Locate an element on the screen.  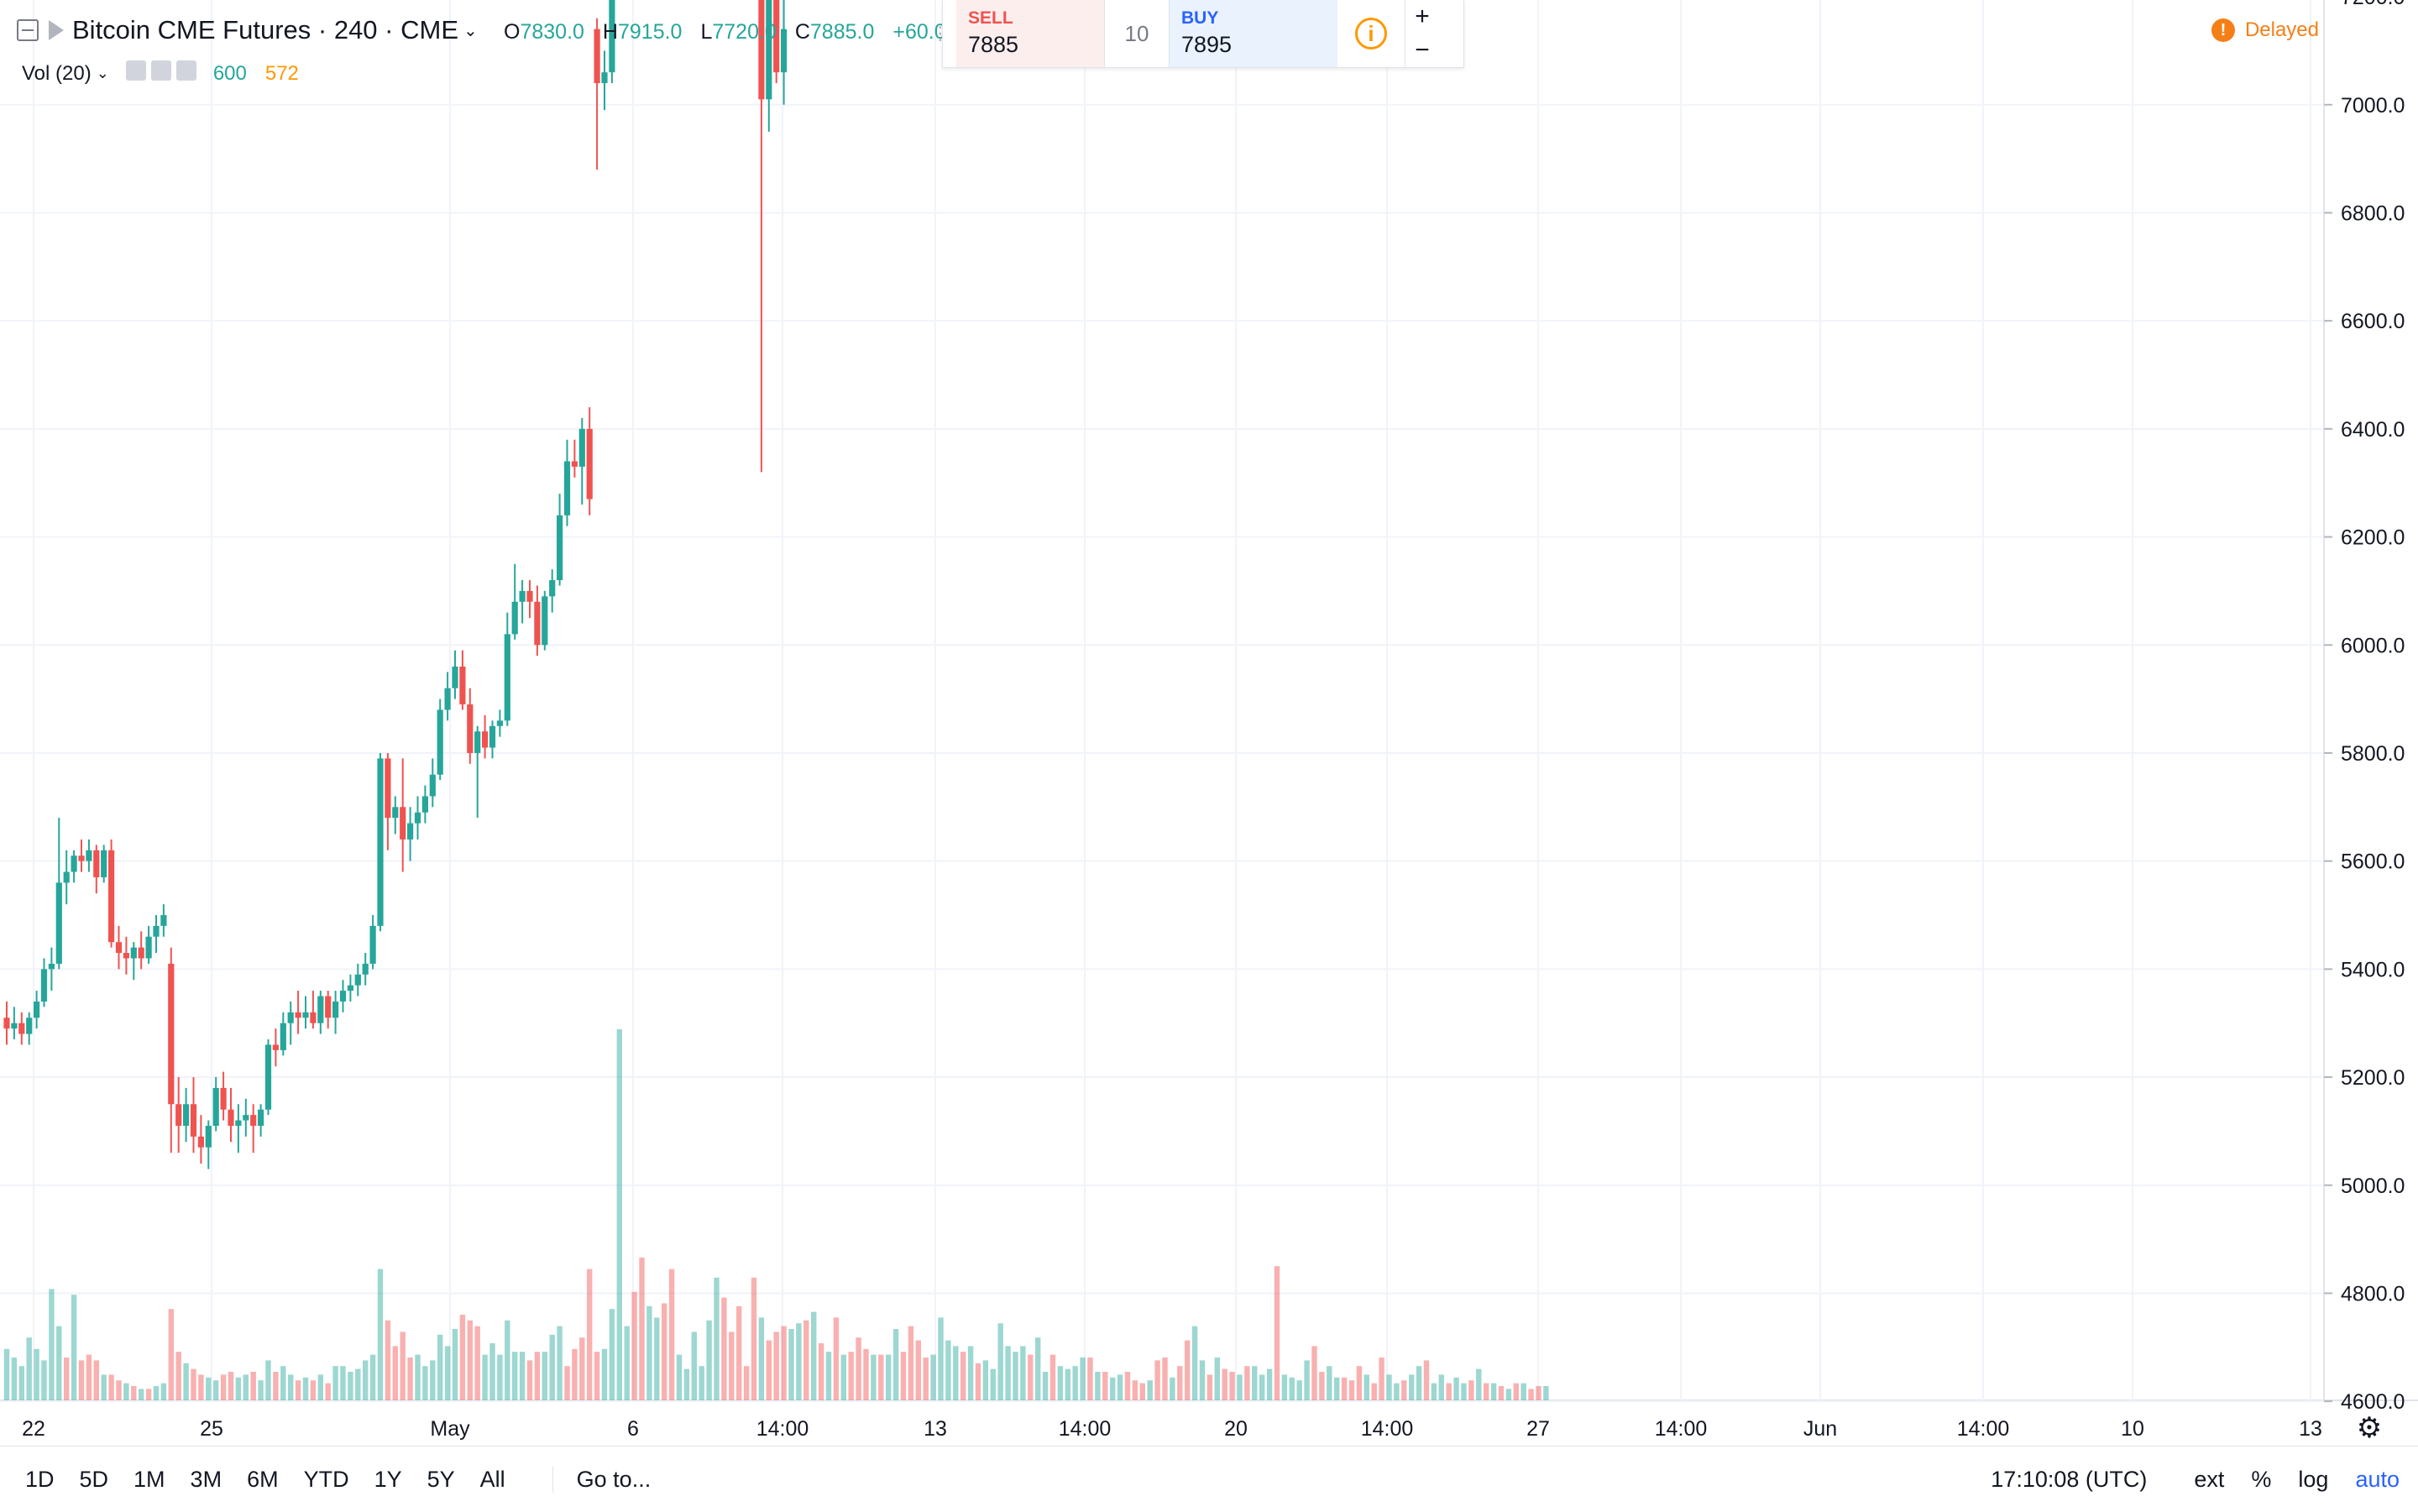
range-button-5d: 5D is located at coordinates (94, 1479).